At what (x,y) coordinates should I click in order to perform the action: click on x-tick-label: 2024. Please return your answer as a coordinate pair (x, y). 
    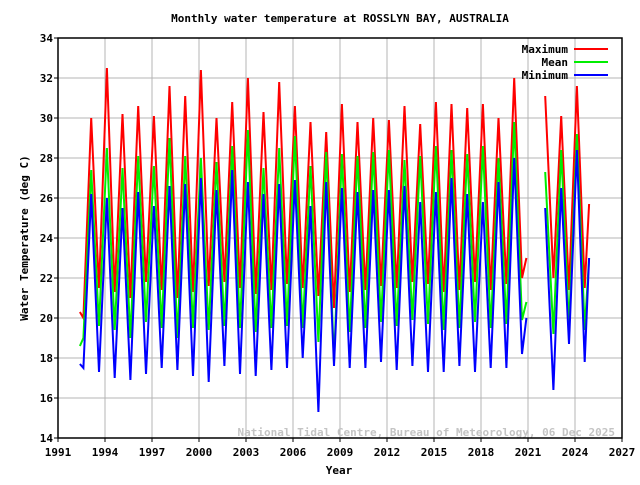
    Looking at the image, I should click on (575, 452).